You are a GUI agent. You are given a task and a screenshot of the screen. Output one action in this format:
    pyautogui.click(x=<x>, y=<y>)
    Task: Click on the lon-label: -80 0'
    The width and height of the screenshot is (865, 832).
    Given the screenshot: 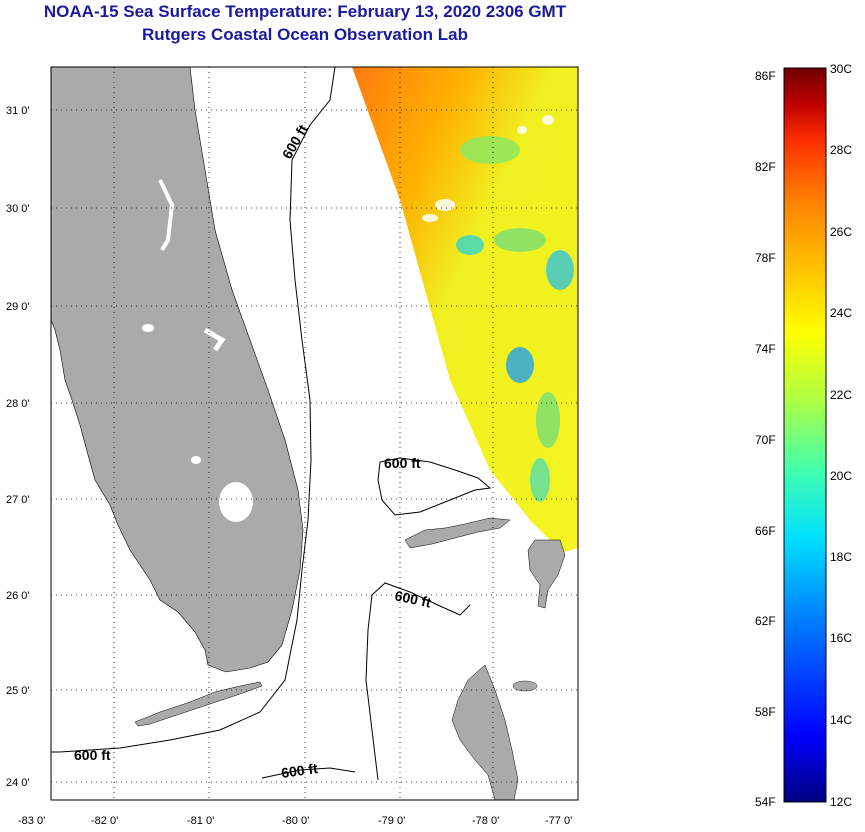 What is the action you would take?
    pyautogui.click(x=295, y=821)
    